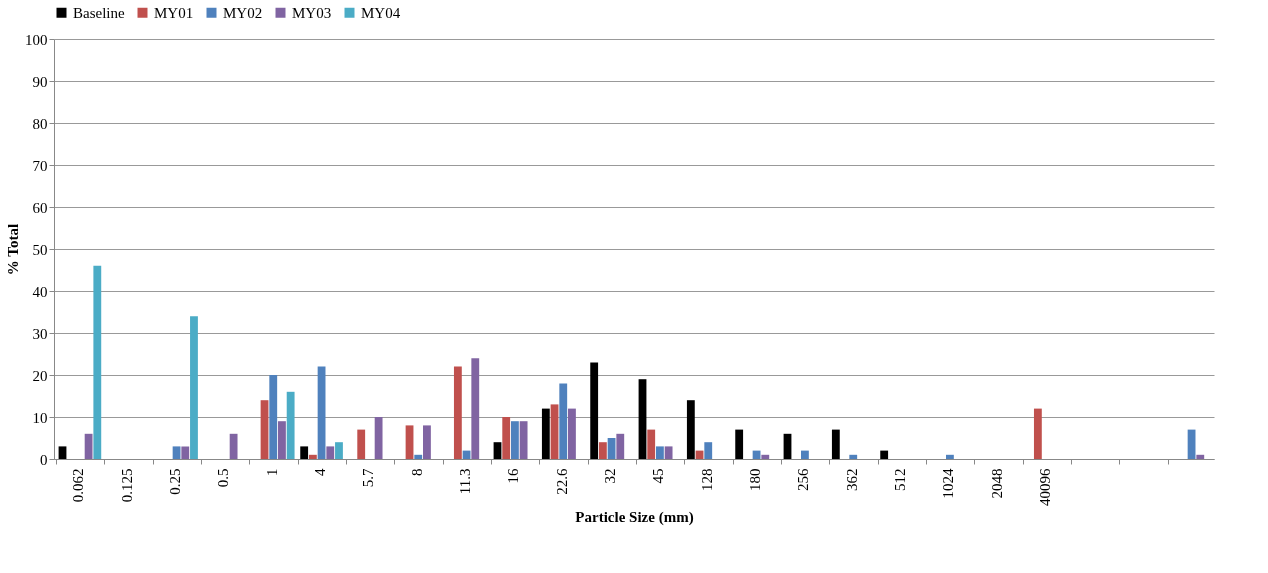  Describe the element at coordinates (1044, 487) in the screenshot. I see `x-tick-label: 40096` at that location.